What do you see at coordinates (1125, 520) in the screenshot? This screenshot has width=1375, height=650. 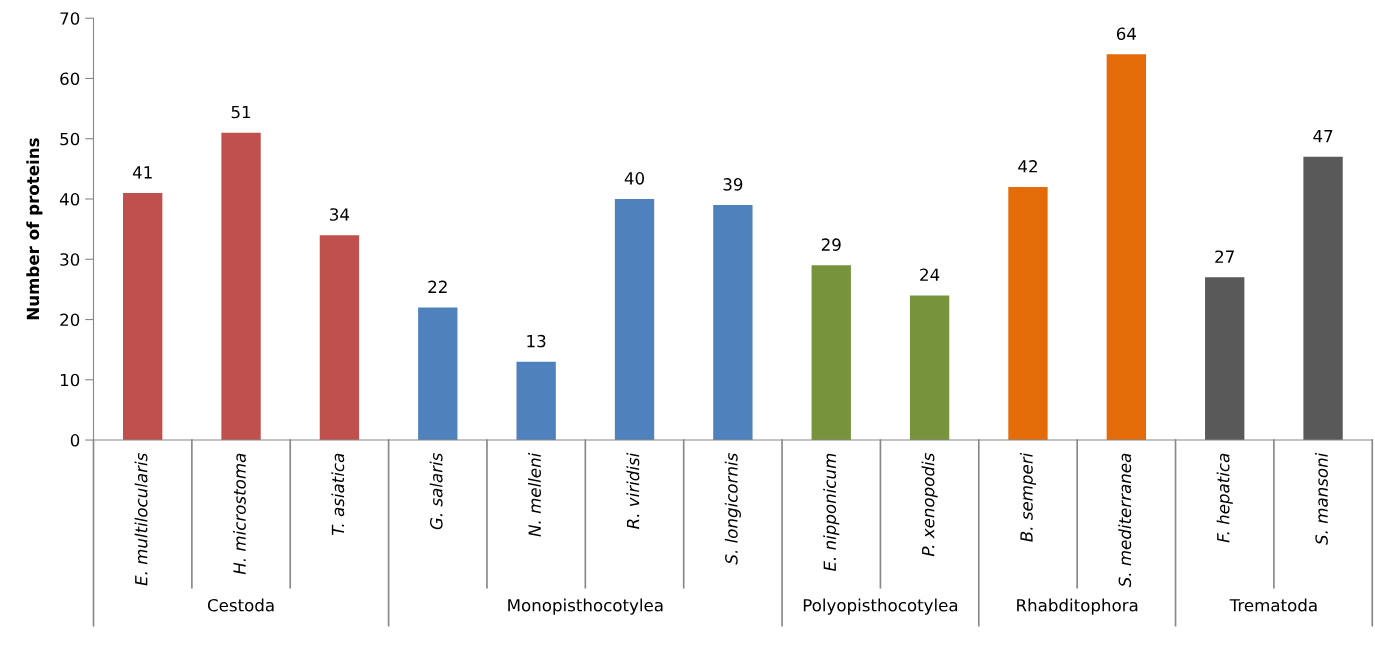 I see `x-tick-label: S. mediterranea` at bounding box center [1125, 520].